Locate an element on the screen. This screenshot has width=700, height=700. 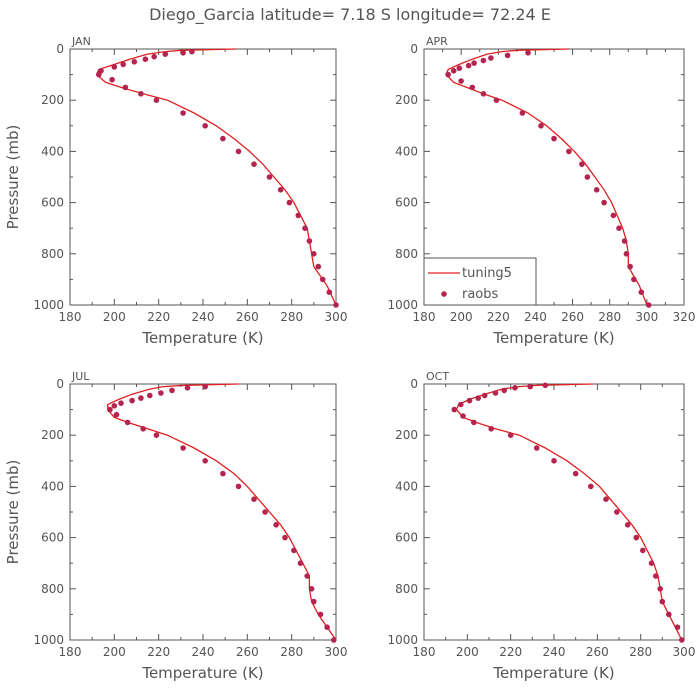
legend-box is located at coordinates (480, 281).